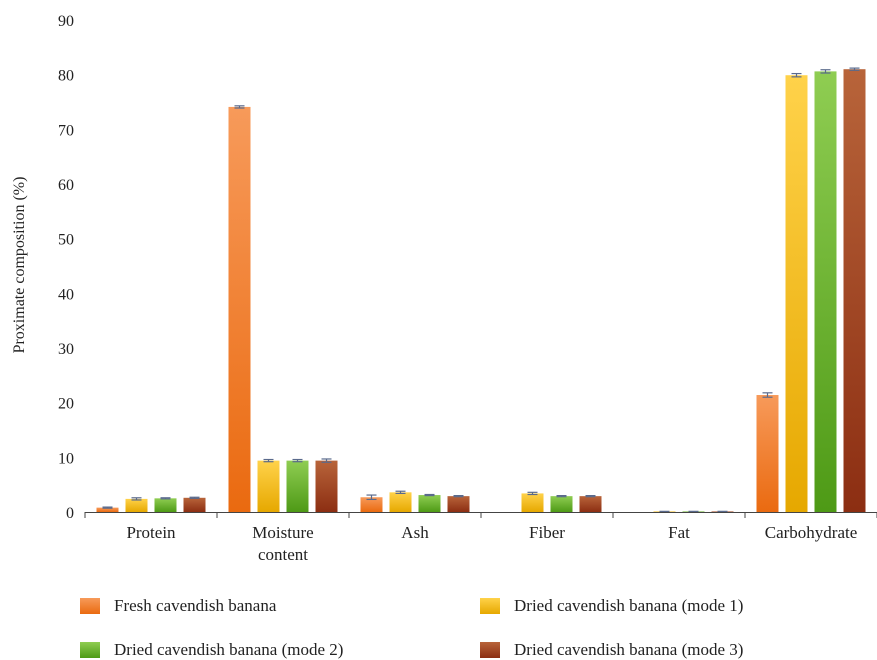 This screenshot has width=877, height=660. I want to click on legend-item-mode-2: Dried cavendish banana (mode 2), so click(211, 650).